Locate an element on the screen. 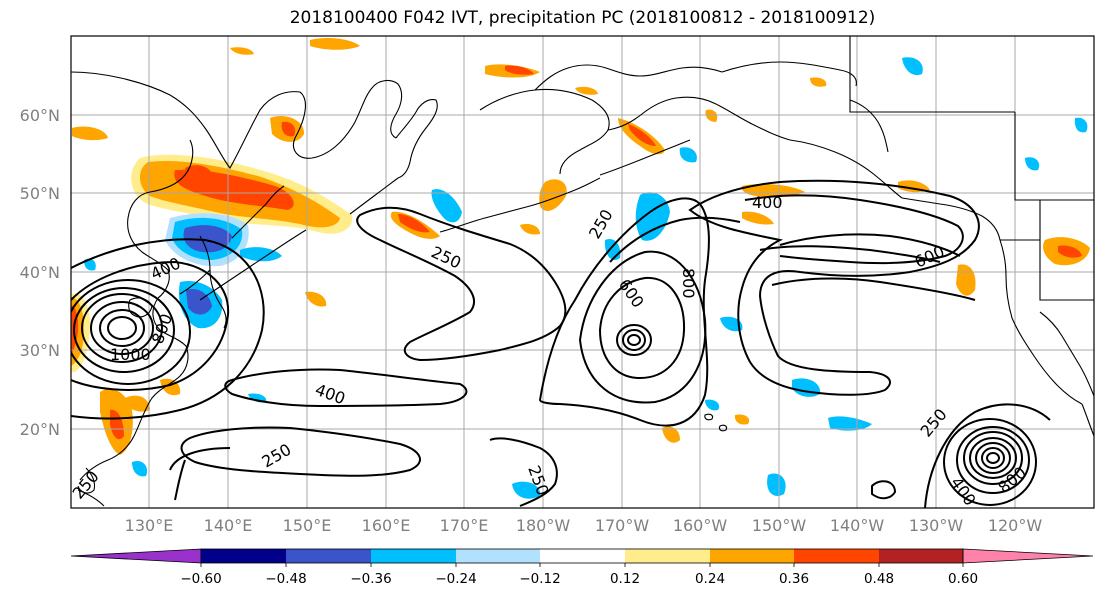  lon-label: 140°E is located at coordinates (228, 525).